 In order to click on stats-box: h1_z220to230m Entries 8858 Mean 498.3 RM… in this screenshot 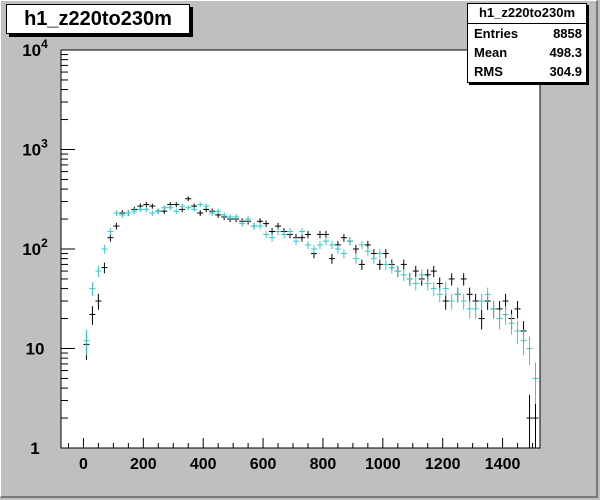, I will do `click(527, 43)`.